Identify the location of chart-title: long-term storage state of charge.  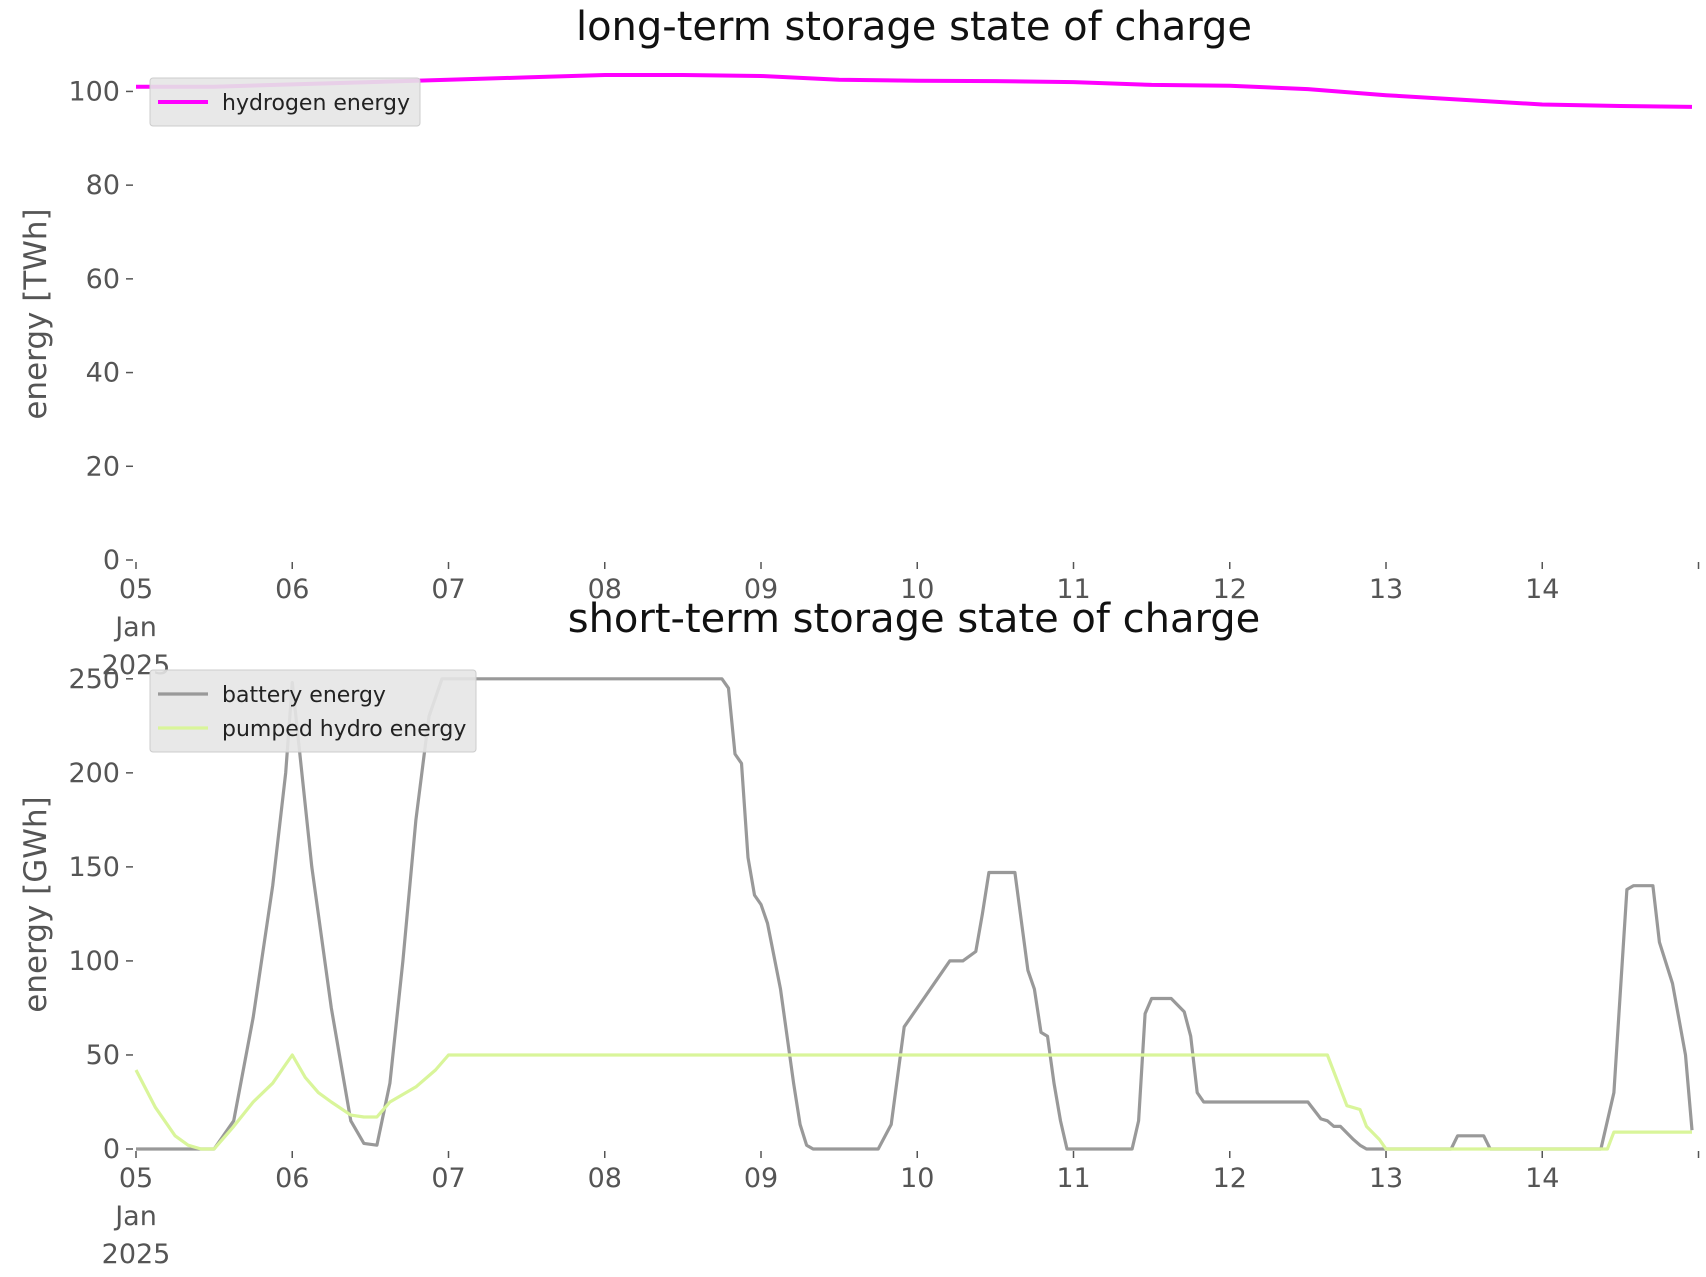
(914, 27).